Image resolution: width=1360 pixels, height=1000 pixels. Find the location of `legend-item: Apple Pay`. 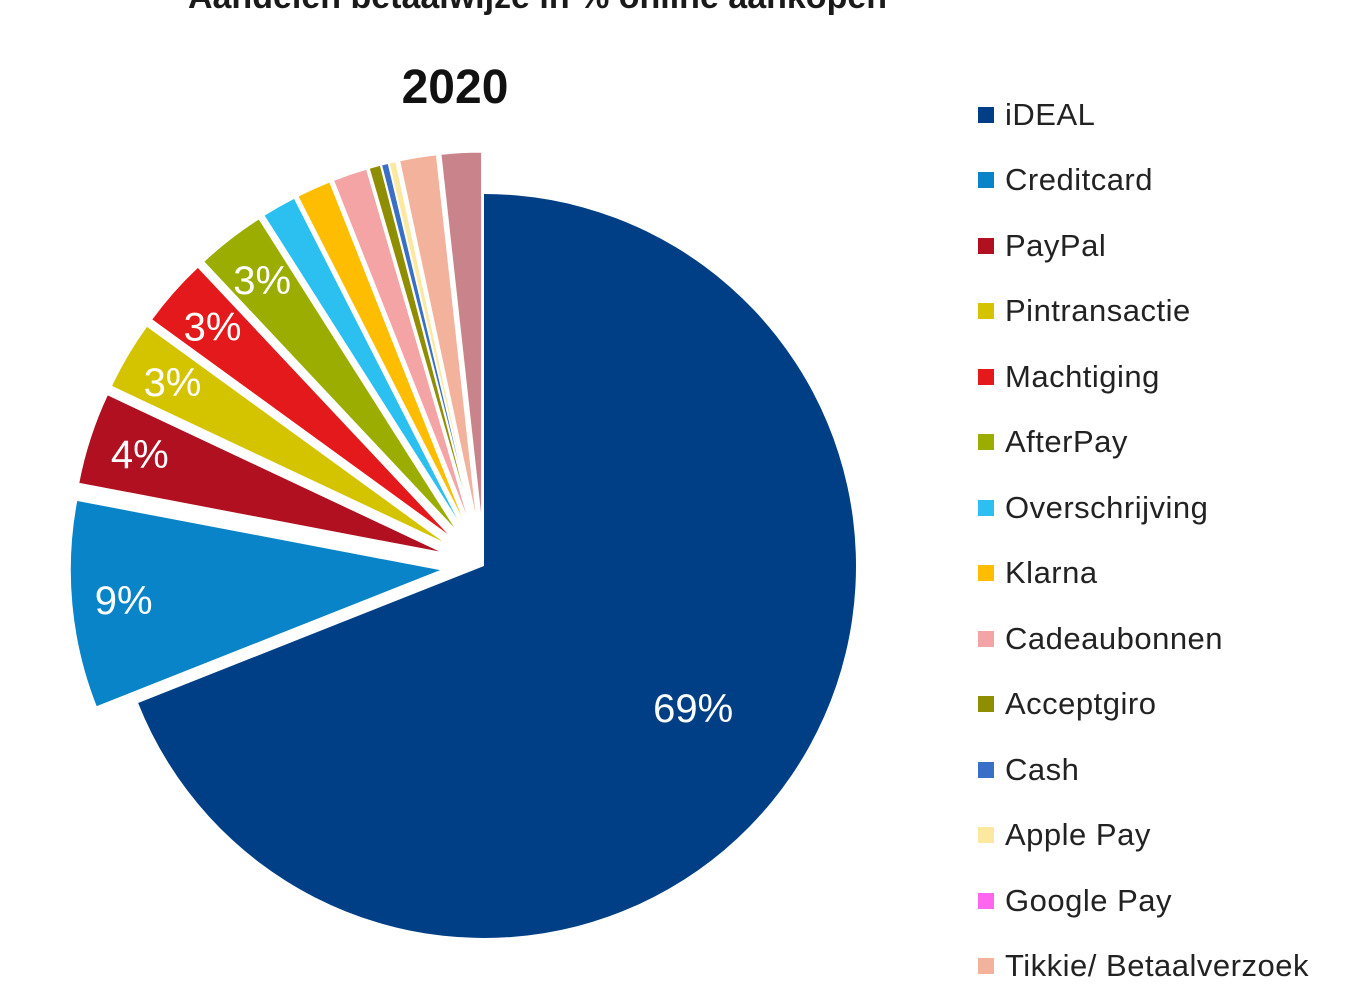

legend-item: Apple Pay is located at coordinates (1143, 836).